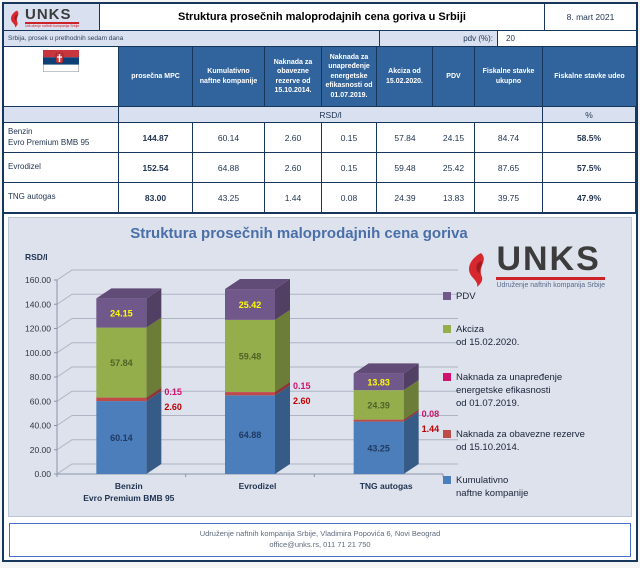  I want to click on value-cell: 144.87, so click(156, 138).